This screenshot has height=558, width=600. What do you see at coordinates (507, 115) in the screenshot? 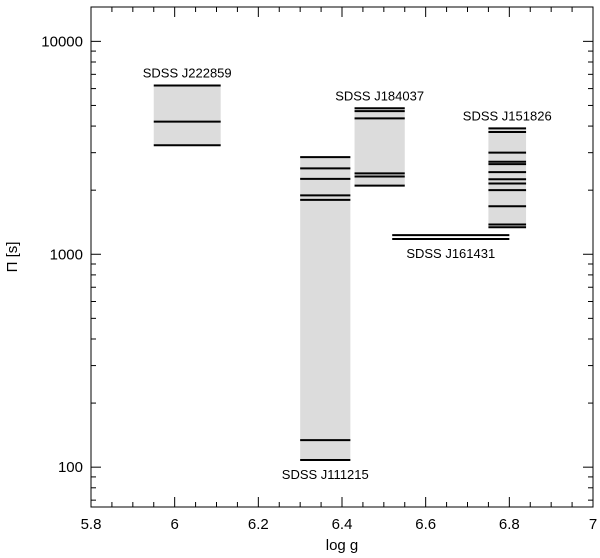
I see `star-label-4: SDSS J151826` at bounding box center [507, 115].